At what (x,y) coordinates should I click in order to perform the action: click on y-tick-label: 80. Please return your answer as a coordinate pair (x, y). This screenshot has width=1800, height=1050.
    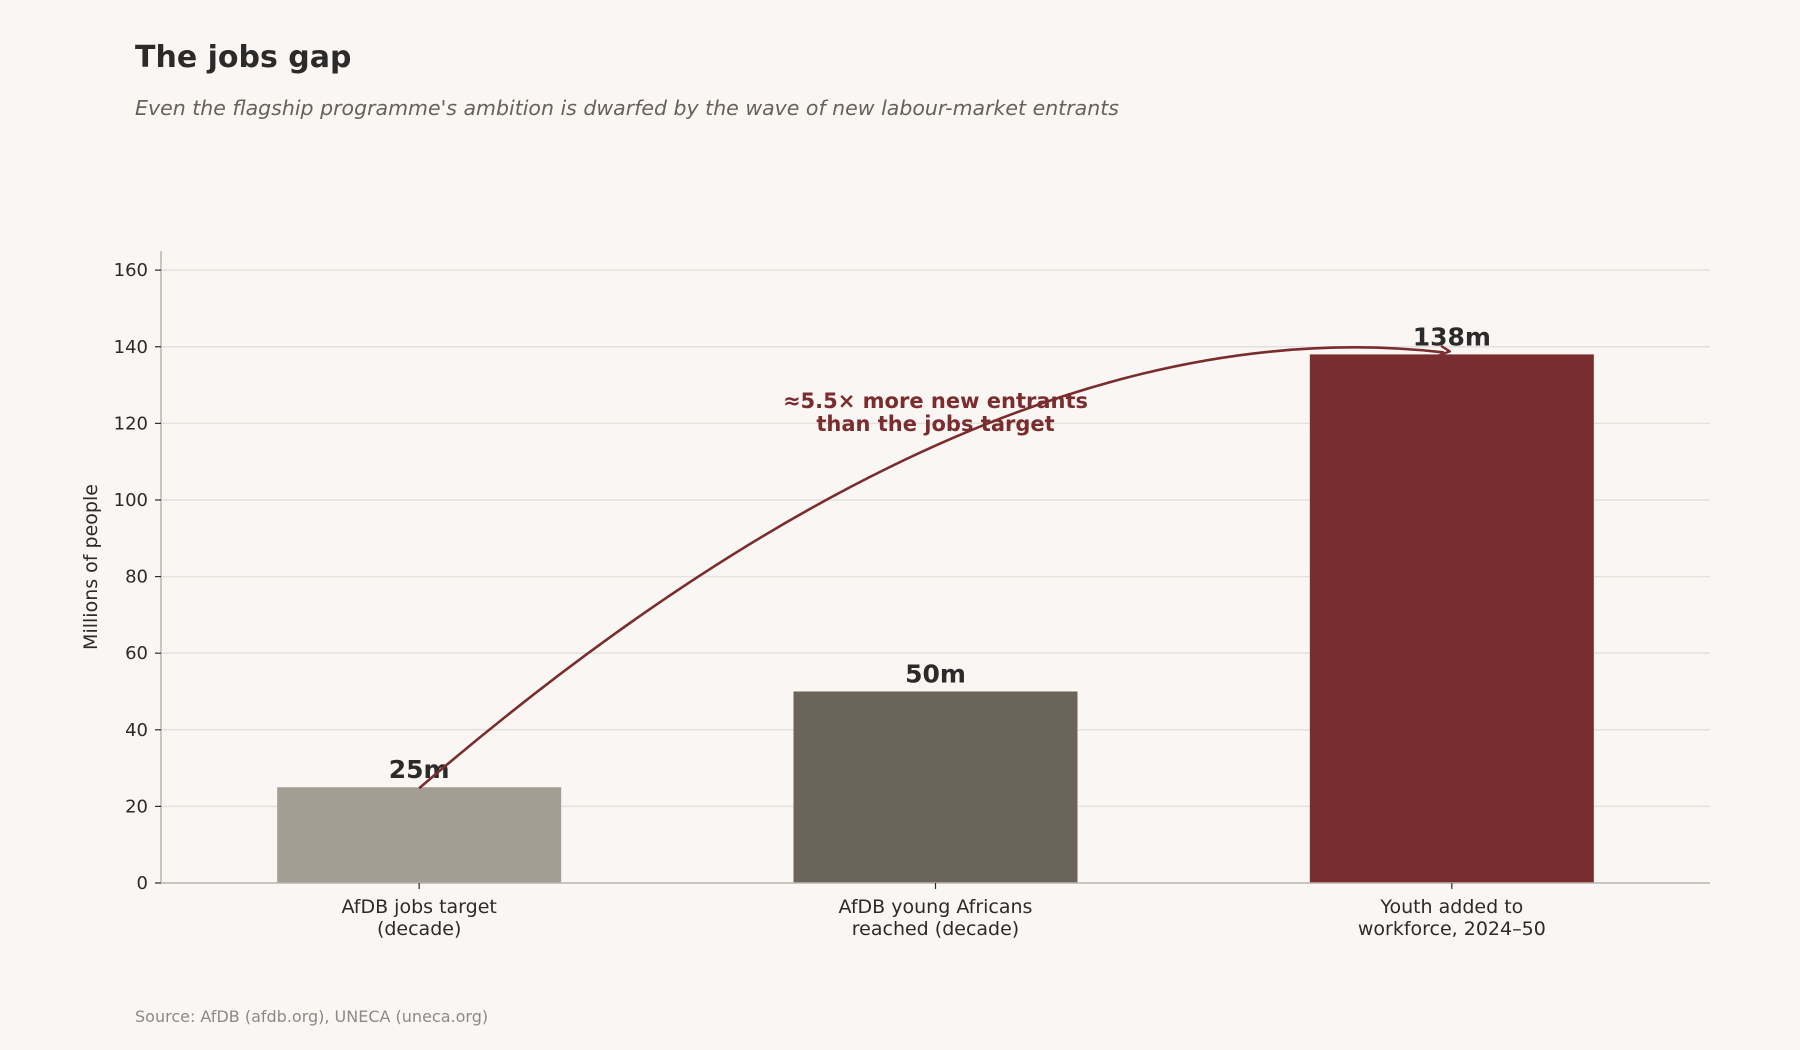
    Looking at the image, I should click on (136, 577).